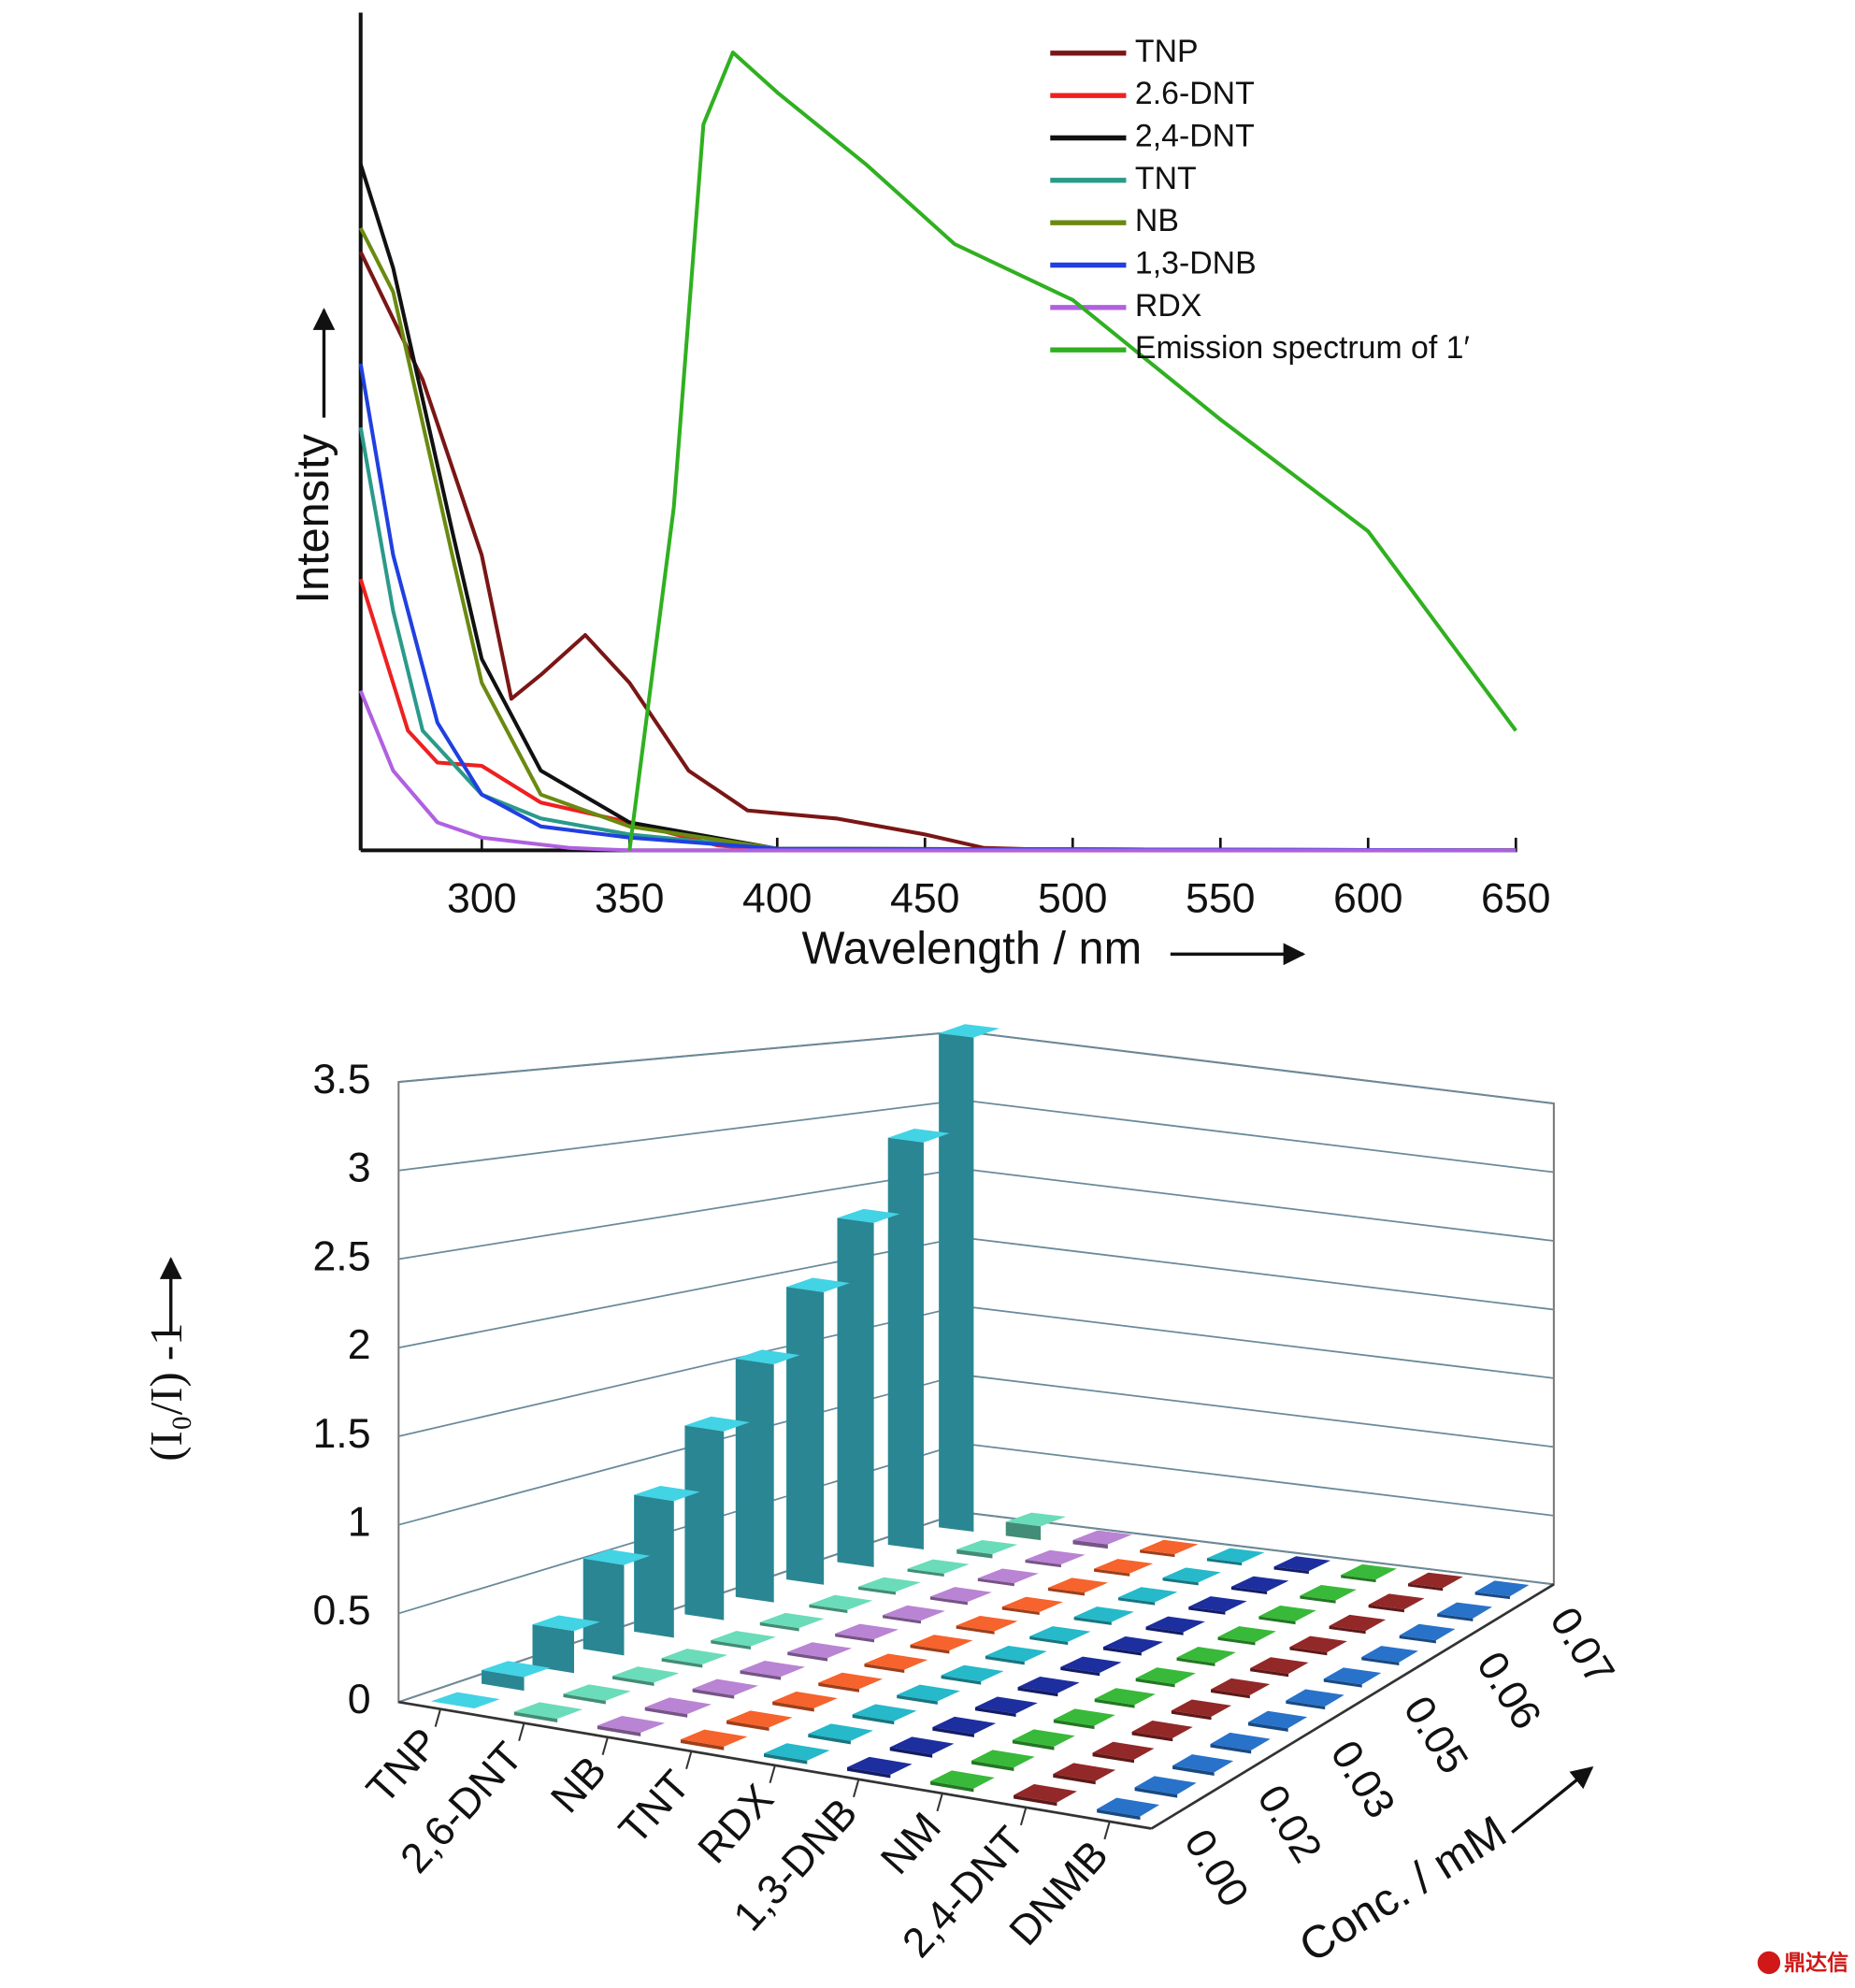  I want to click on legend-label: 2.6-DNT, so click(1195, 94).